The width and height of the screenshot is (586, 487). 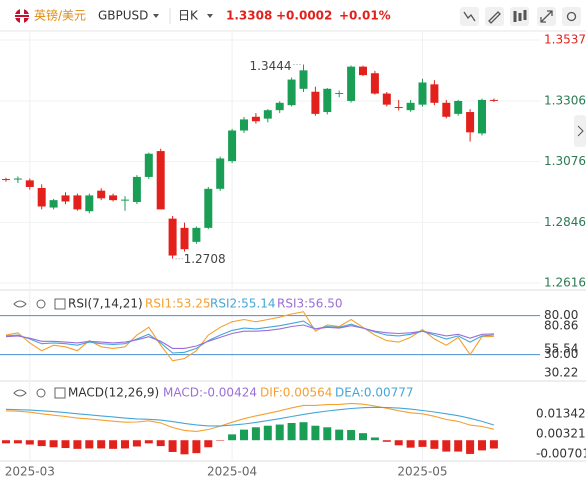 What do you see at coordinates (422, 472) in the screenshot?
I see `x-tick-label: 2025-05` at bounding box center [422, 472].